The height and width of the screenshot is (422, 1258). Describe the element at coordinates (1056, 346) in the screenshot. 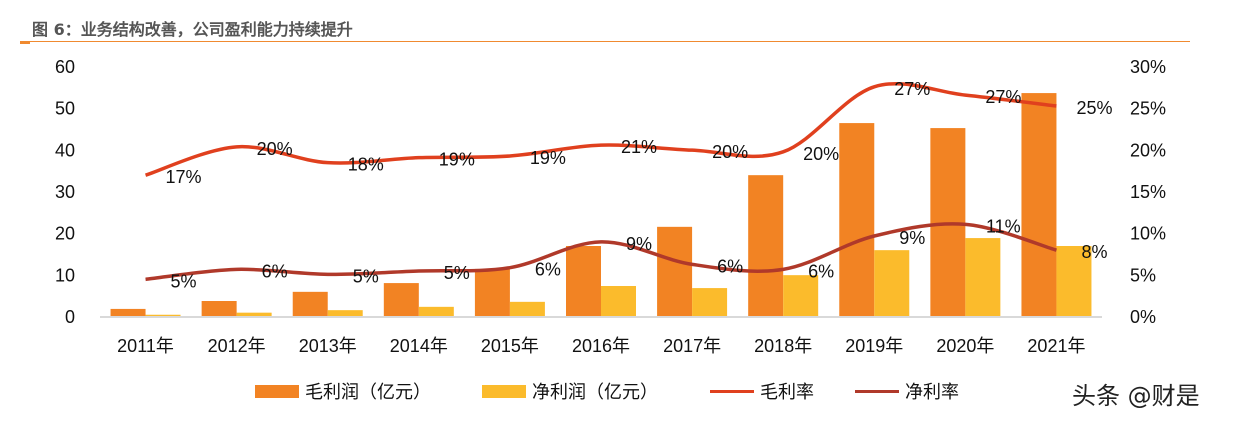

I see `x-axis-tick: 2021年` at that location.